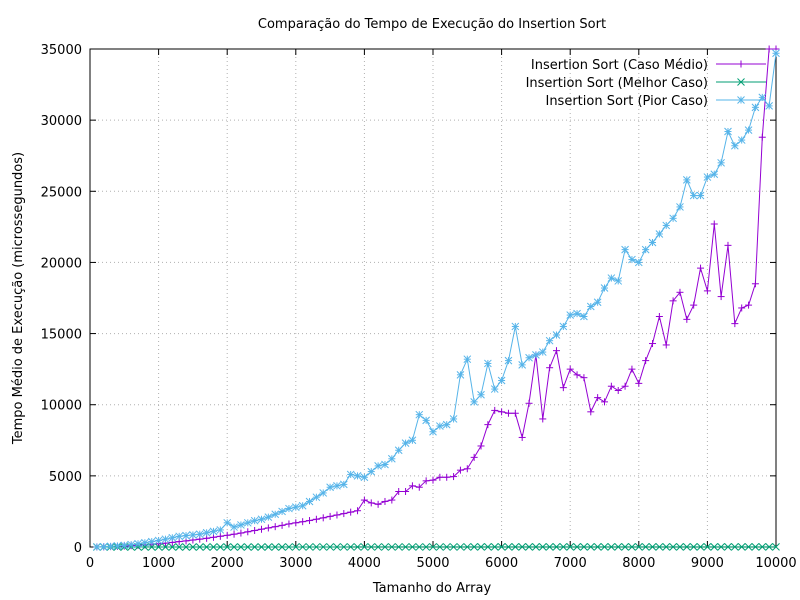  Describe the element at coordinates (61, 192) in the screenshot. I see `y-tick-label: 25000` at that location.